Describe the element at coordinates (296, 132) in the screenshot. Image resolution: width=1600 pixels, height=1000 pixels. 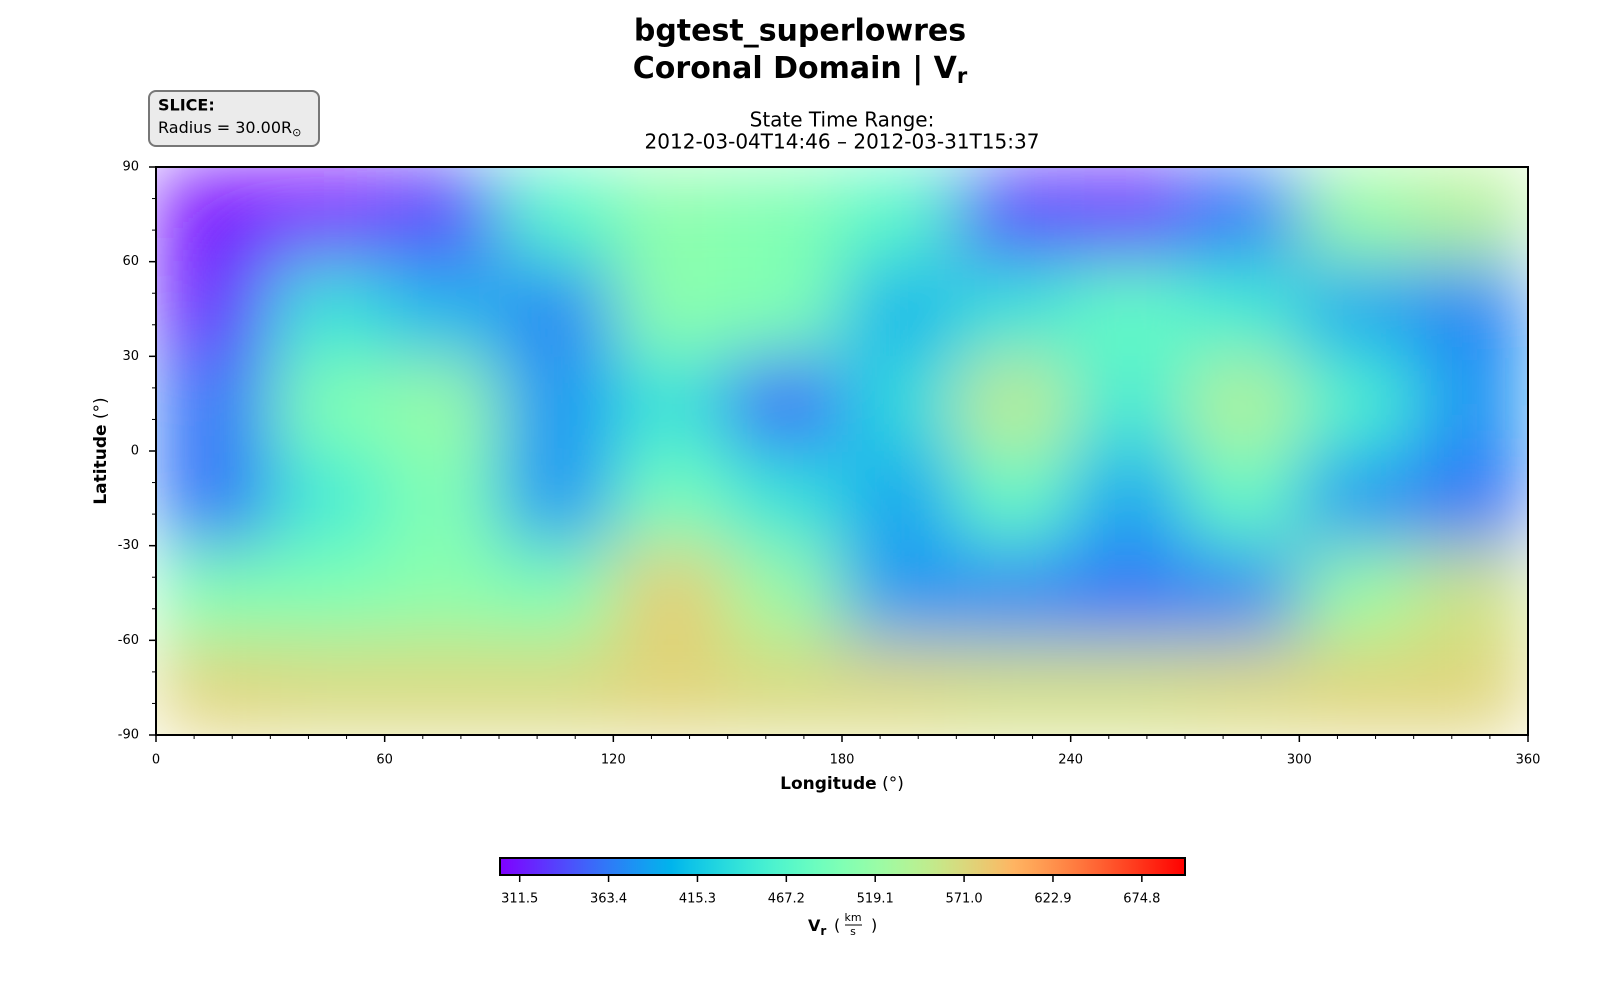
I see `slice-subscript: ⊙` at that location.